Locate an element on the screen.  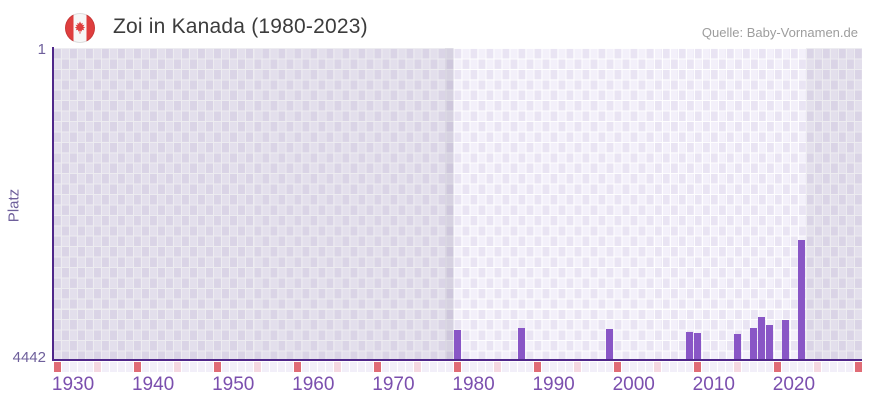
x-tick-label-1940: 1940 is located at coordinates (153, 384).